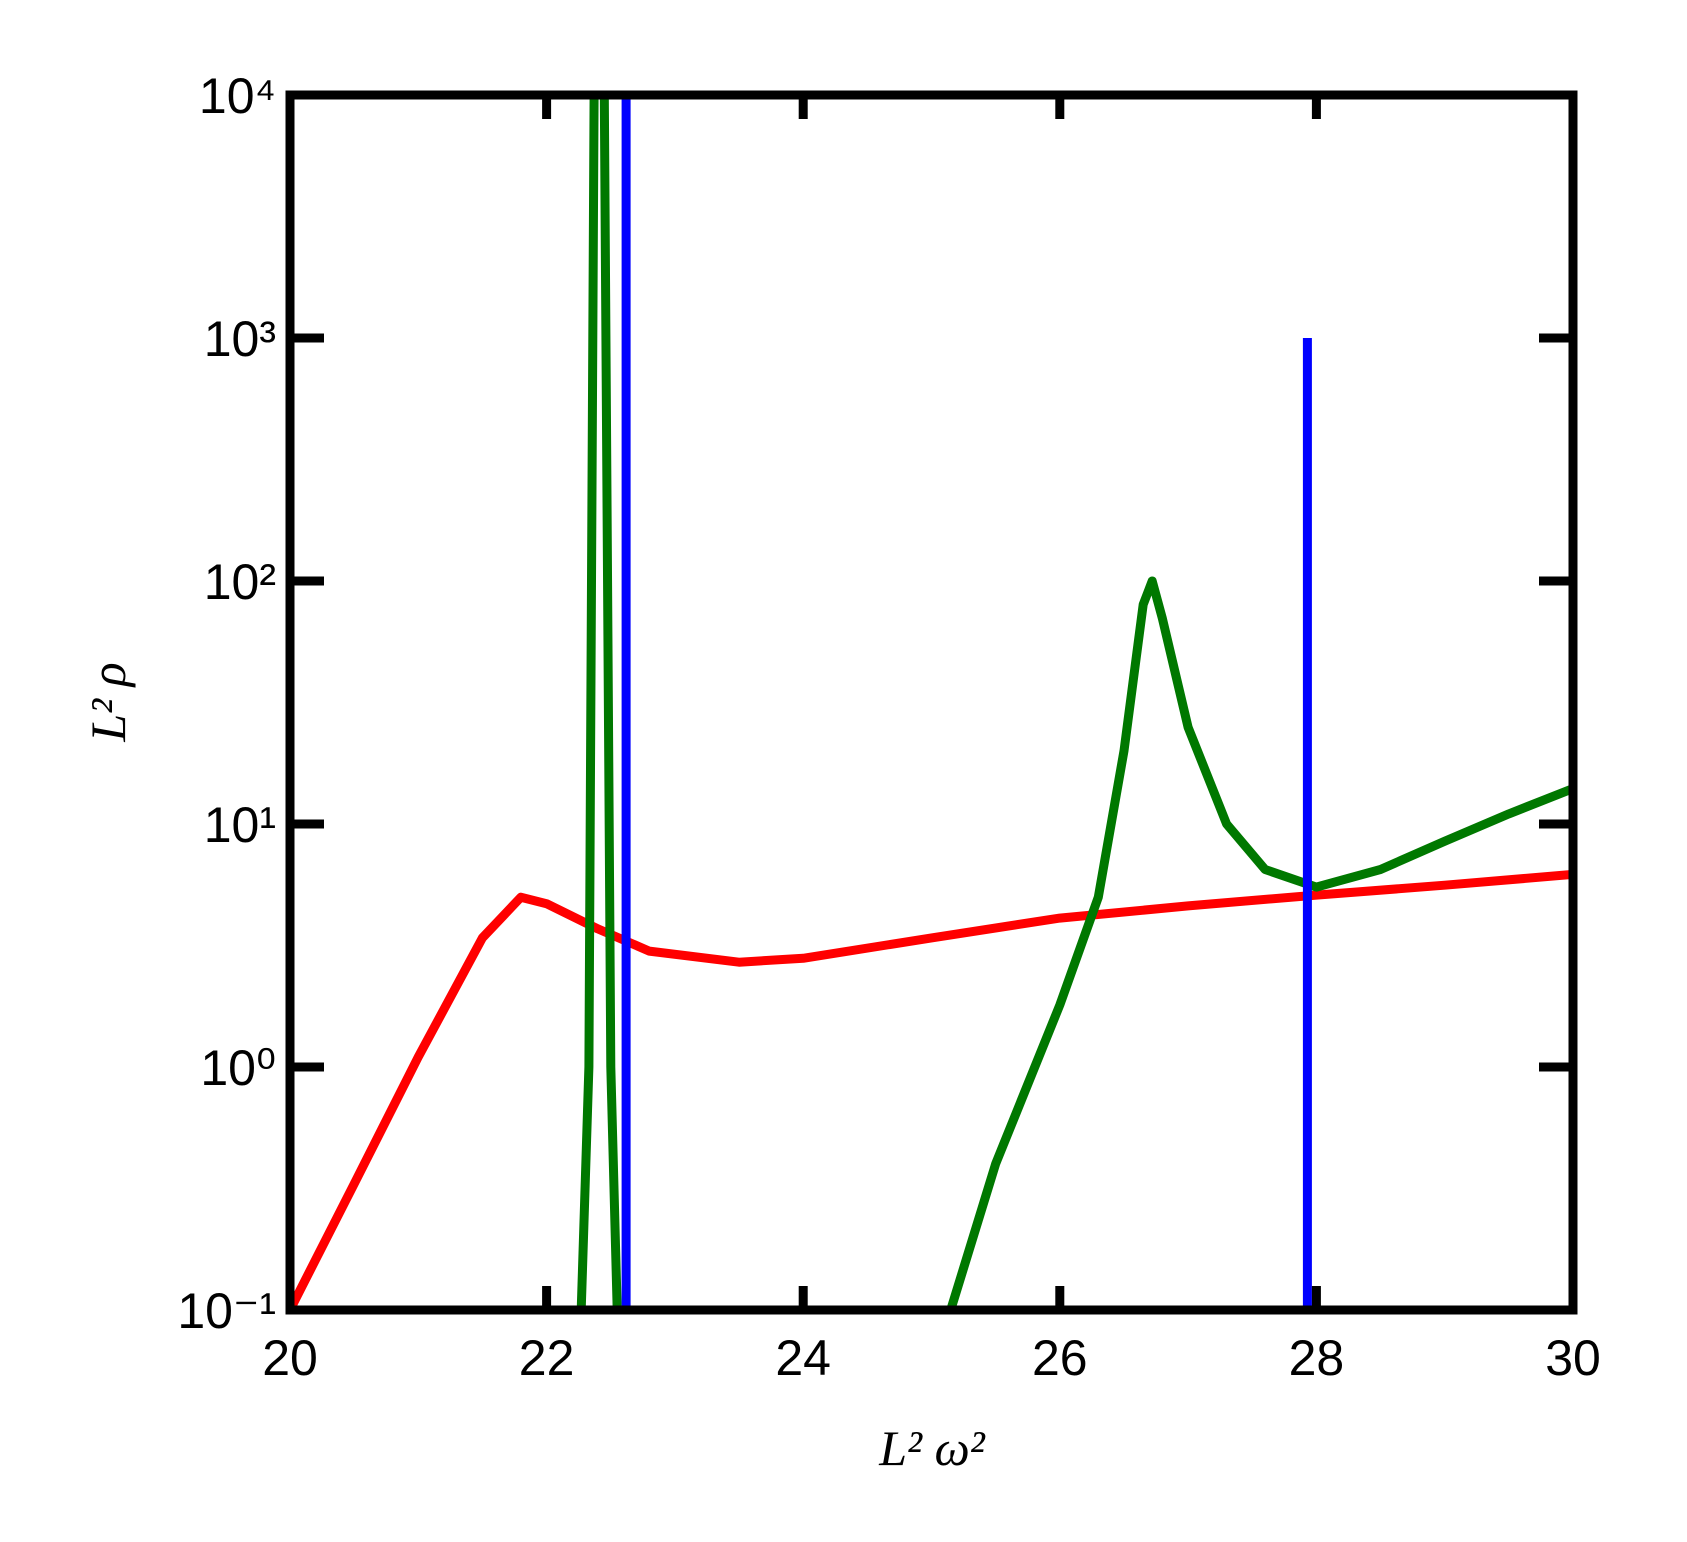  Describe the element at coordinates (240, 339) in the screenshot. I see `y-tick-label: 10³` at that location.